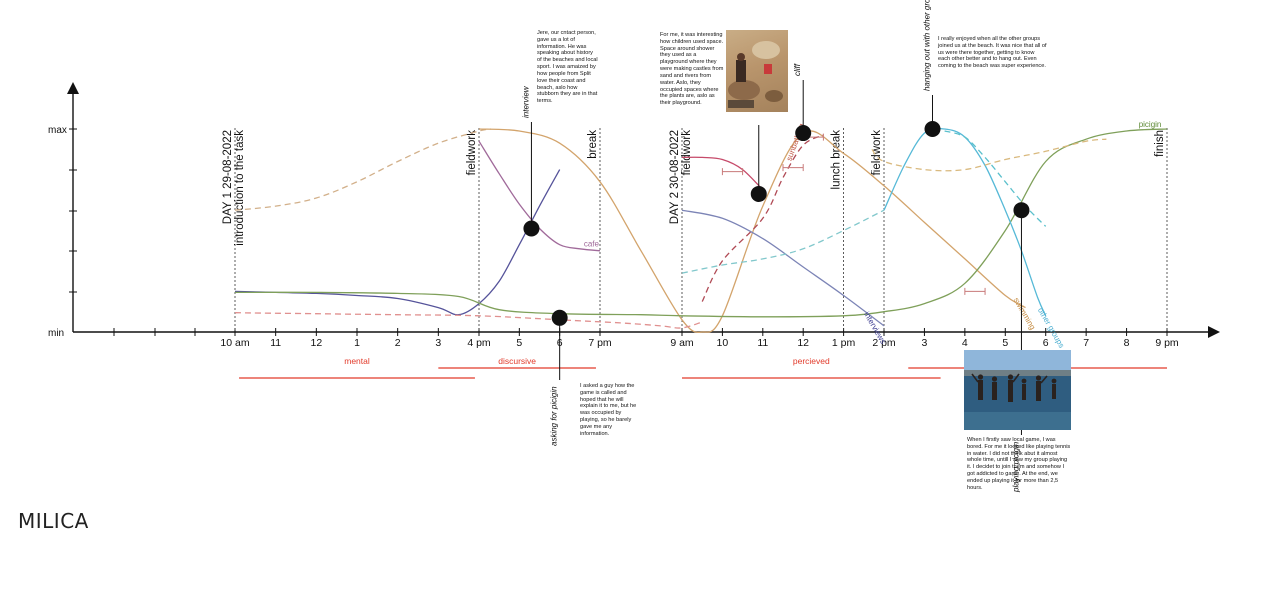 This screenshot has height=600, width=1268. I want to click on series-label: cafe, so click(592, 244).